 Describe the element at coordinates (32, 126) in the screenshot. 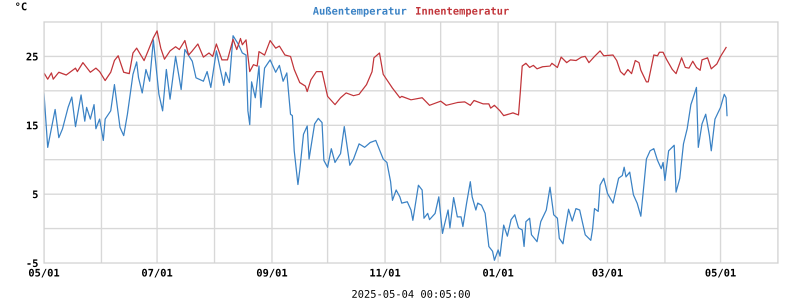

I see `y-tick-label: 15` at that location.